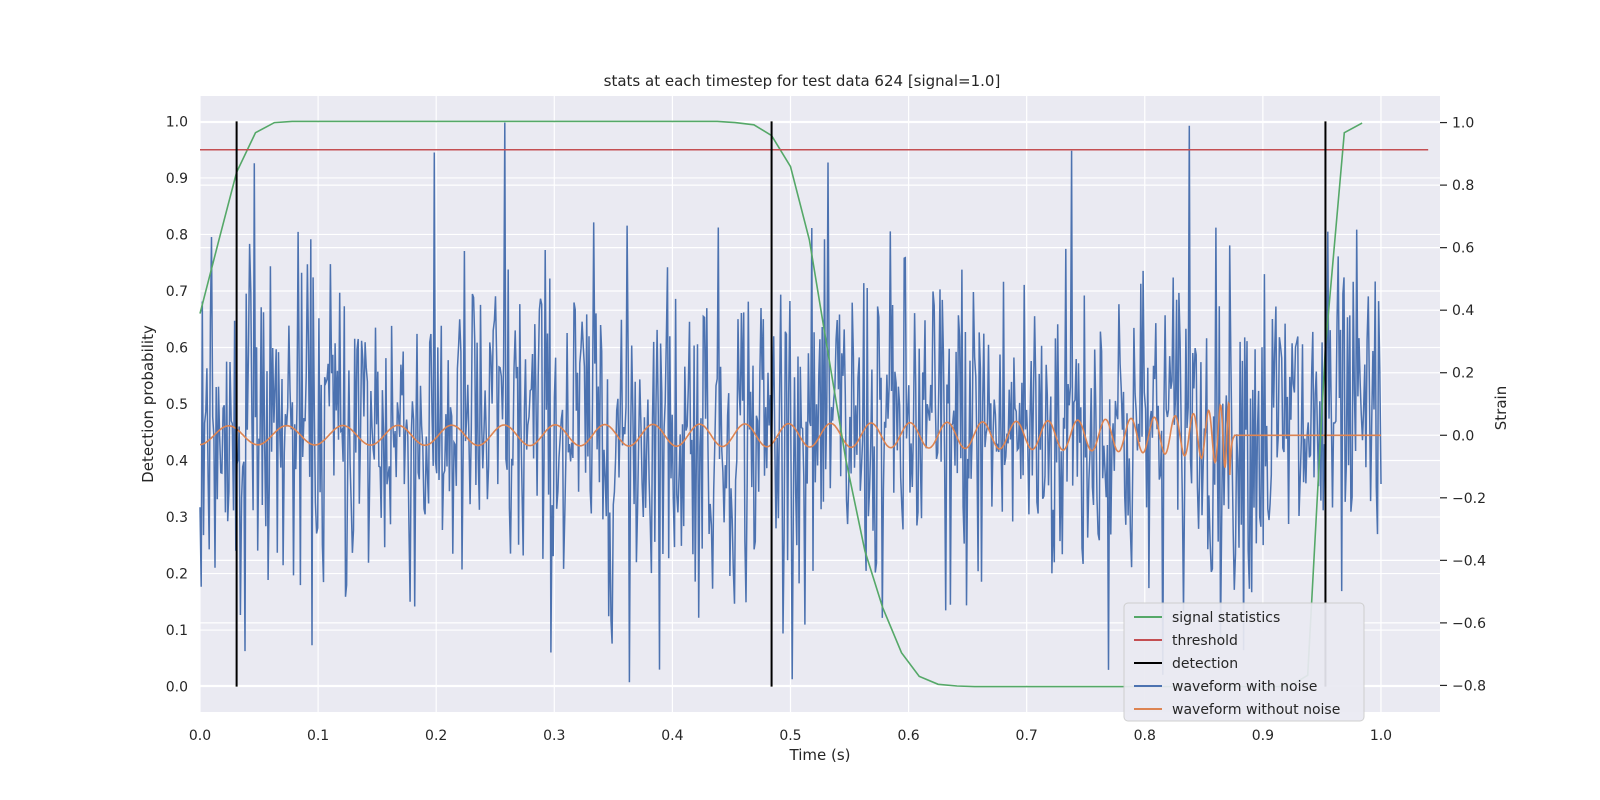 This screenshot has height=800, width=1600. I want to click on y-tick-label: 0.5, so click(177, 405).